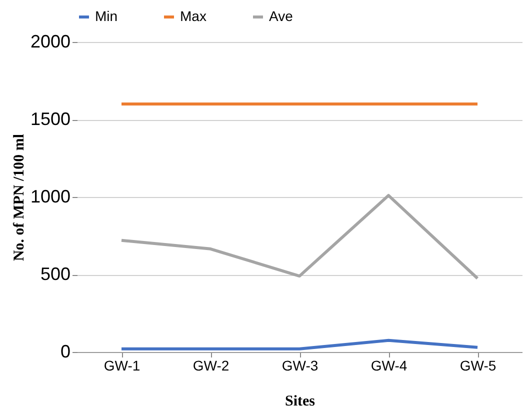 Image resolution: width=532 pixels, height=418 pixels. I want to click on x-tick-label: GW-1, so click(122, 366).